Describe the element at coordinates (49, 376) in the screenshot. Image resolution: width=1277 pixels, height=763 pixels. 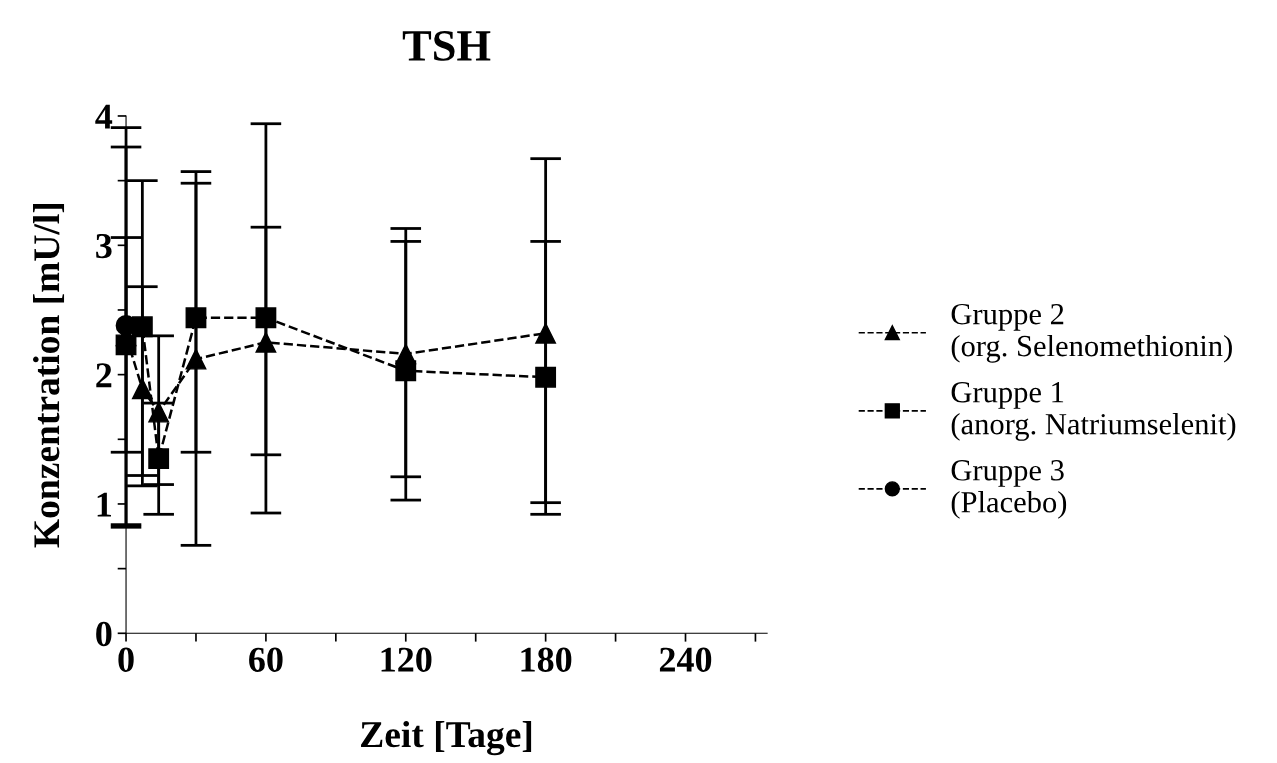
I see `y-axis-title: Konzentration [mU/l]` at that location.